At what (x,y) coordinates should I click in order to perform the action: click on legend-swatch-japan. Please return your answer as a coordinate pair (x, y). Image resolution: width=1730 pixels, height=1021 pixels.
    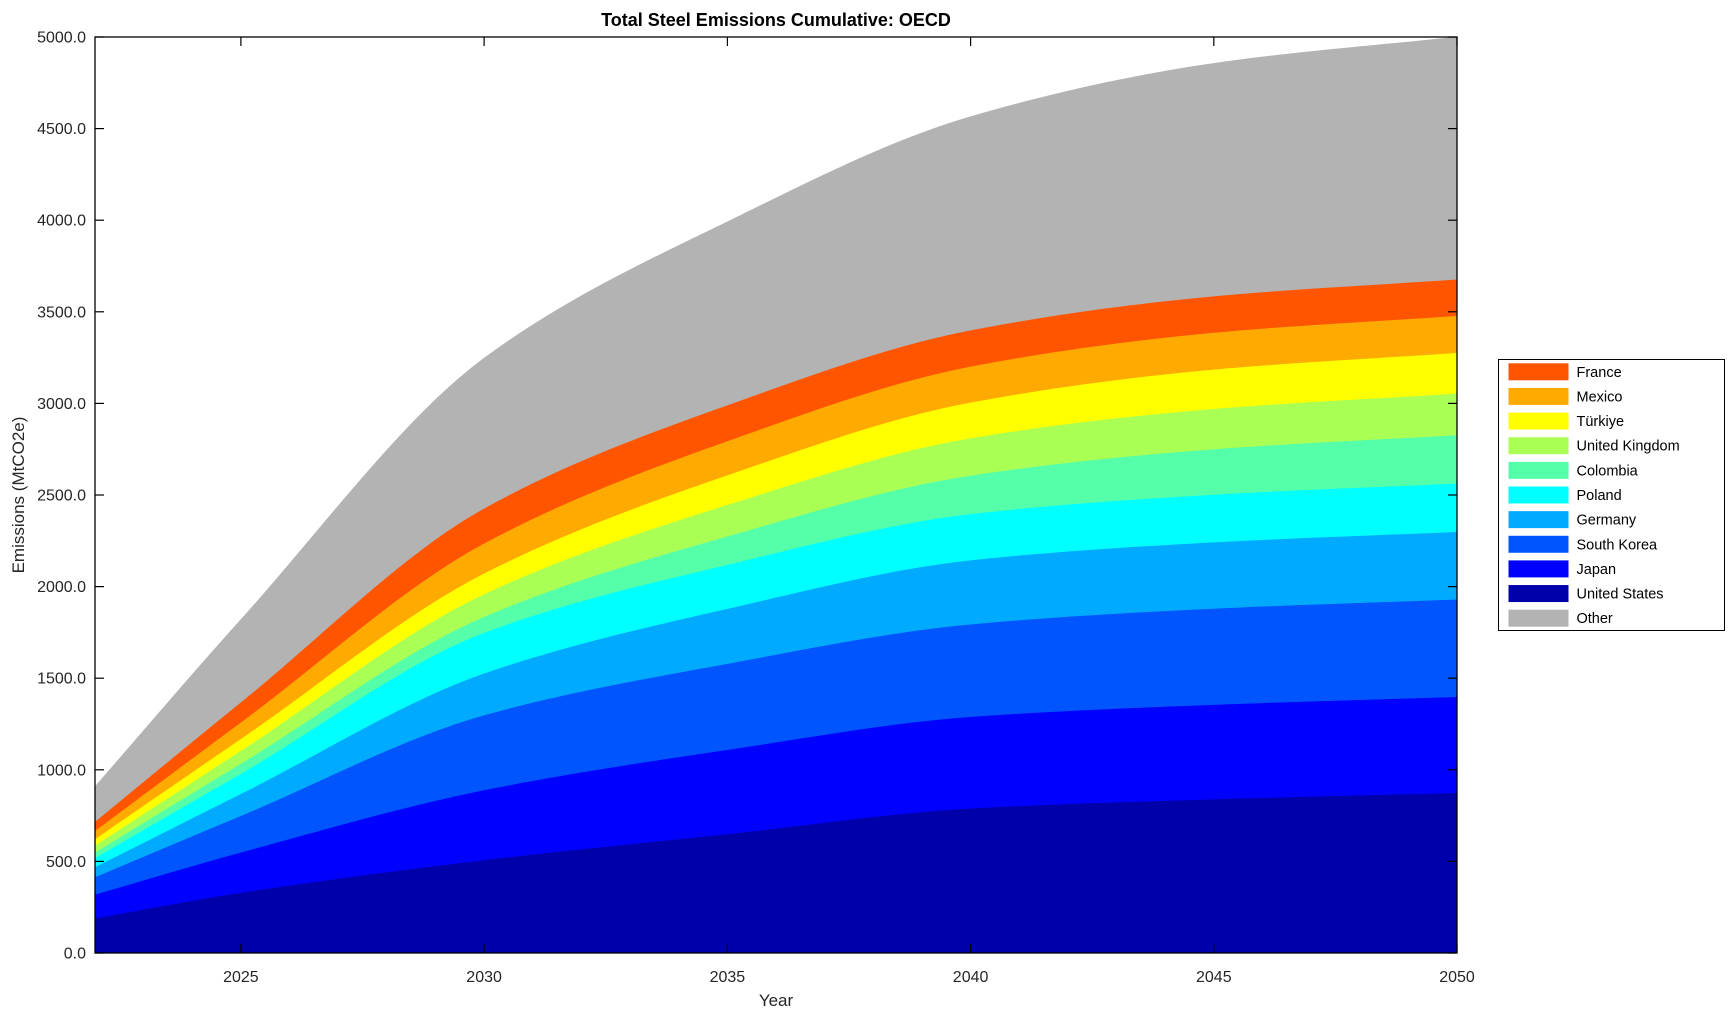
    Looking at the image, I should click on (1538, 569).